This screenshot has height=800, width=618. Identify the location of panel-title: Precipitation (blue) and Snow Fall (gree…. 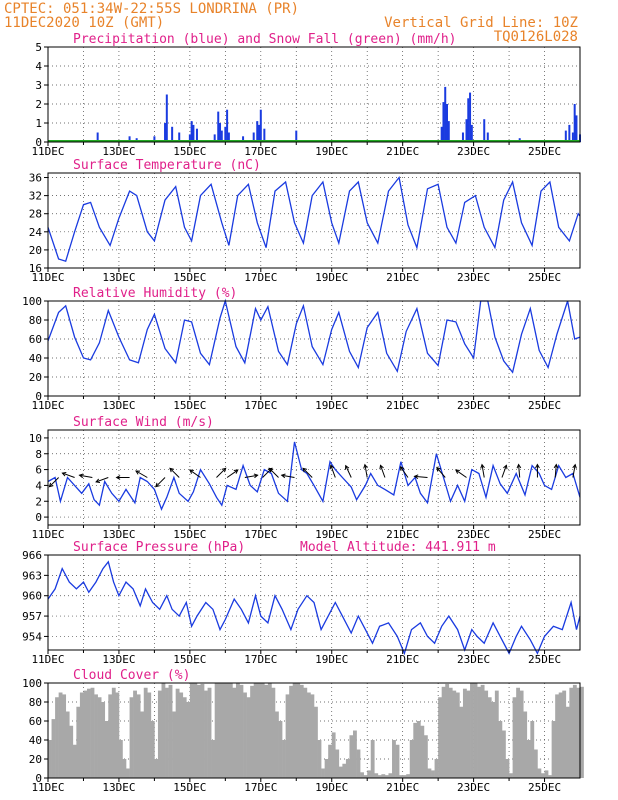
(265, 39).